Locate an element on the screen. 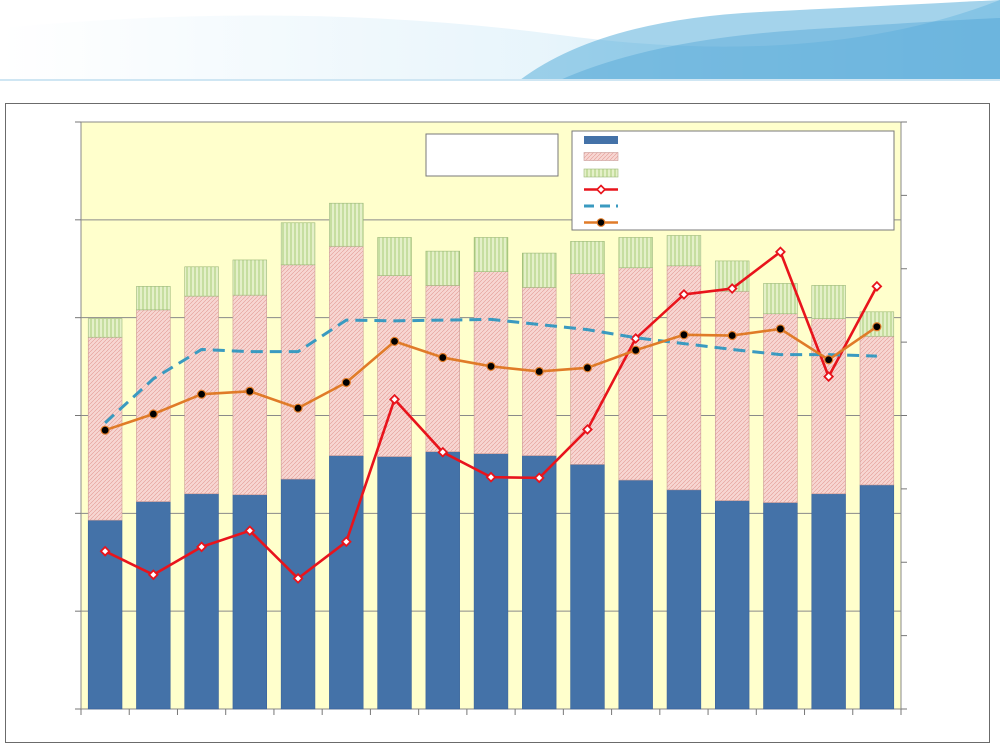 The image size is (1000, 750). legend-box is located at coordinates (733, 180).